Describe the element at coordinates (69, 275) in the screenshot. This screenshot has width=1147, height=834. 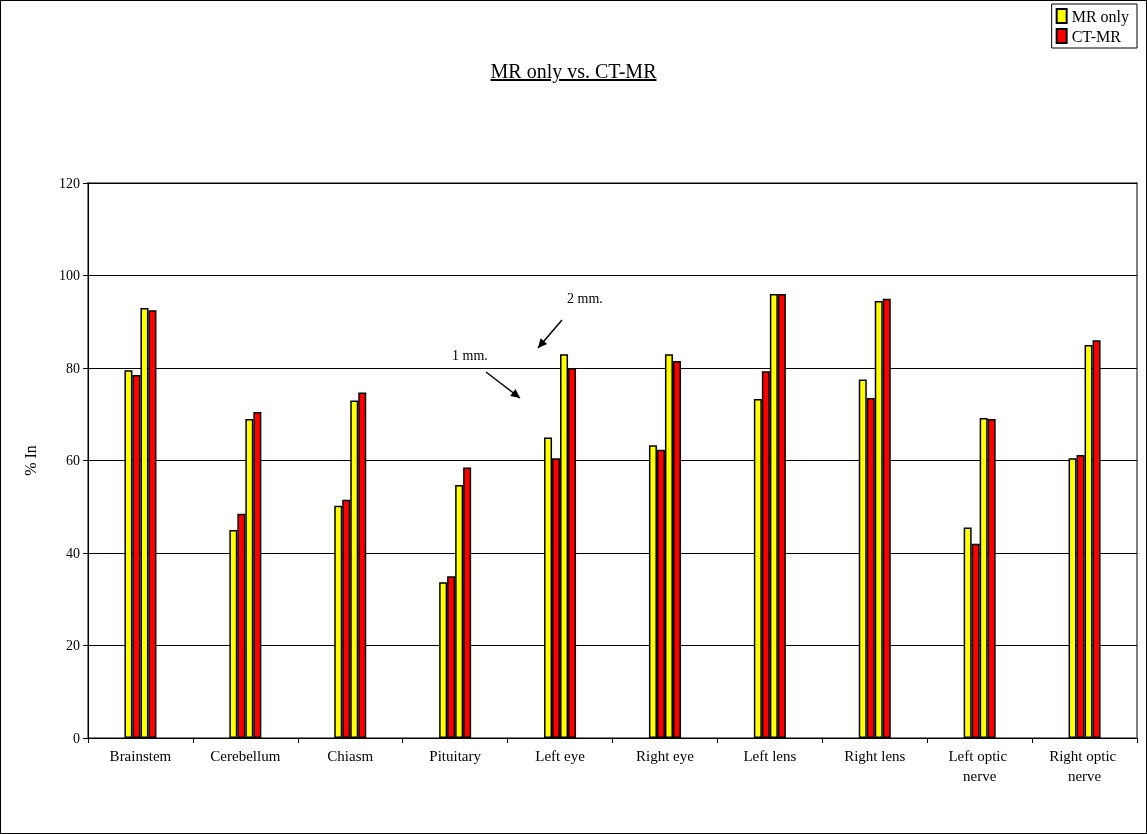
I see `y-tick-label: 100` at that location.